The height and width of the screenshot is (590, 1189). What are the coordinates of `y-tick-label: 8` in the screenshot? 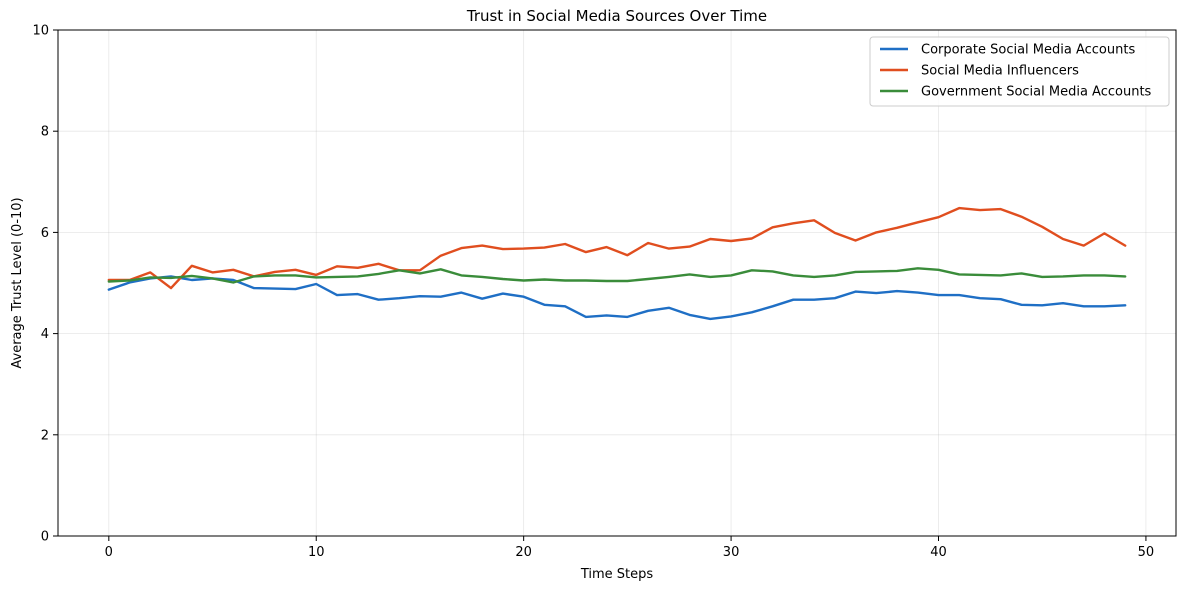 It's located at (45, 132).